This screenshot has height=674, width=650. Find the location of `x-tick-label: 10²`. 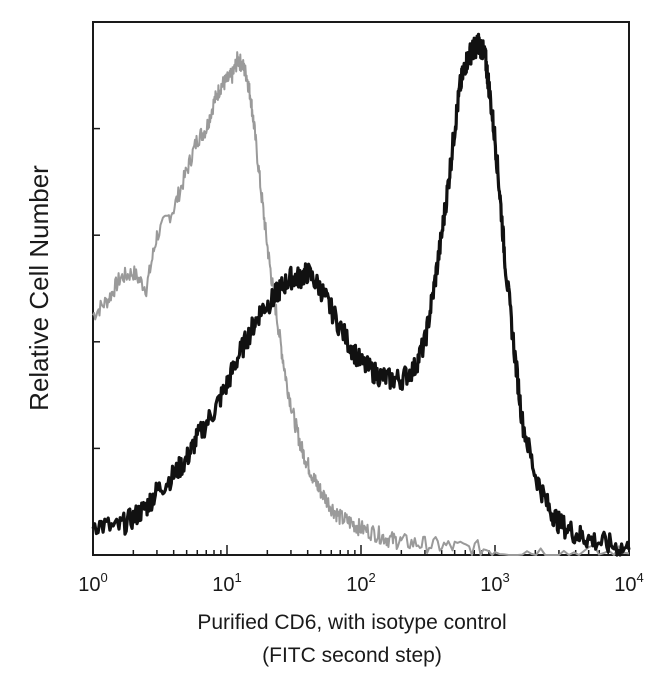

x-tick-label: 10² is located at coordinates (360, 583).